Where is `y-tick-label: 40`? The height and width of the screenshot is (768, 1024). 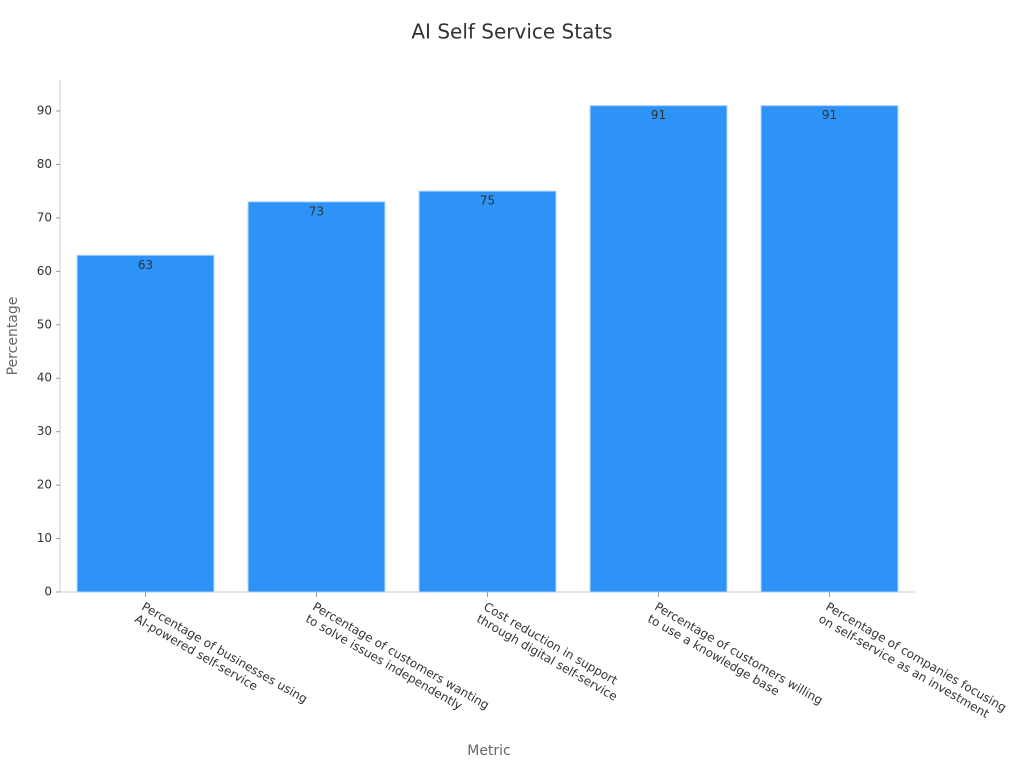
y-tick-label: 40 is located at coordinates (44, 378).